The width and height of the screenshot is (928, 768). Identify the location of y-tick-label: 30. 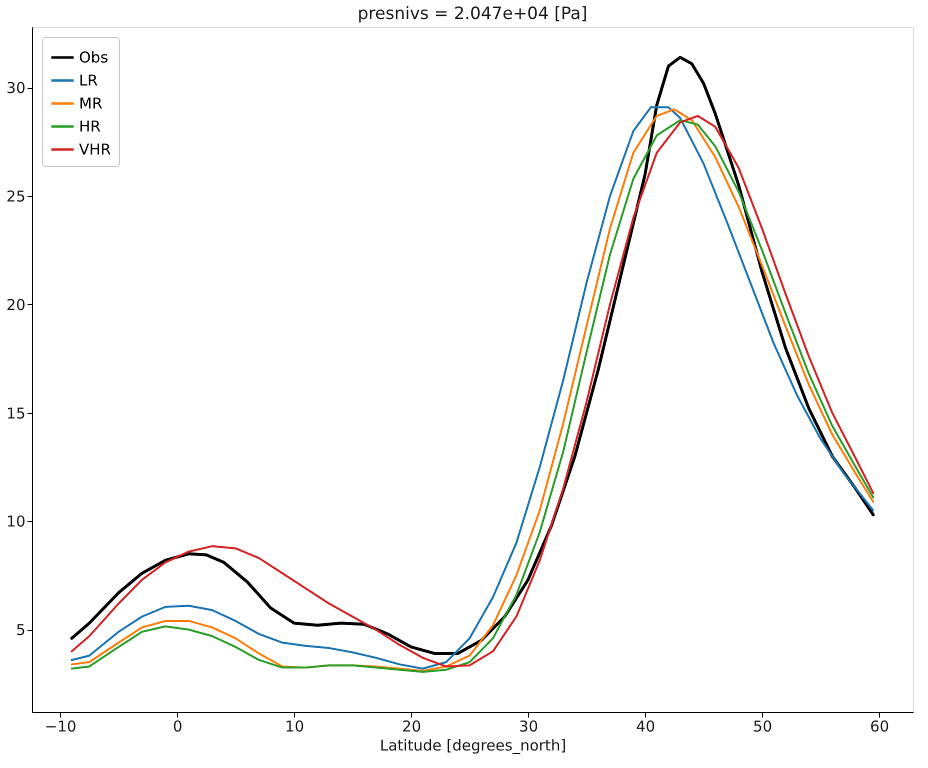
(16, 88).